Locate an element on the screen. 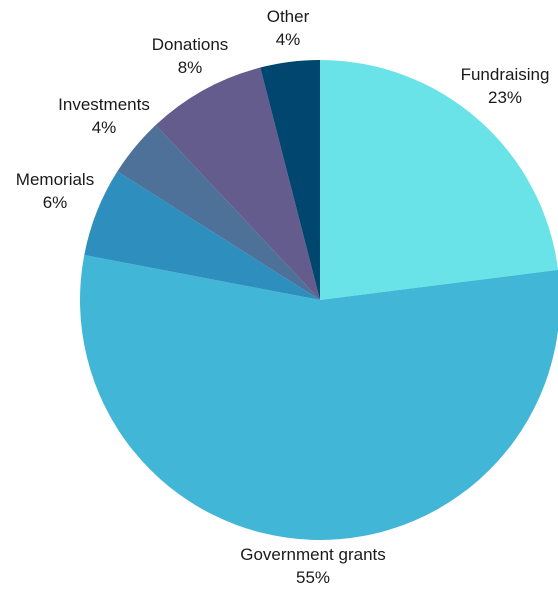 The height and width of the screenshot is (595, 558). slice-category-label: Donations is located at coordinates (190, 44).